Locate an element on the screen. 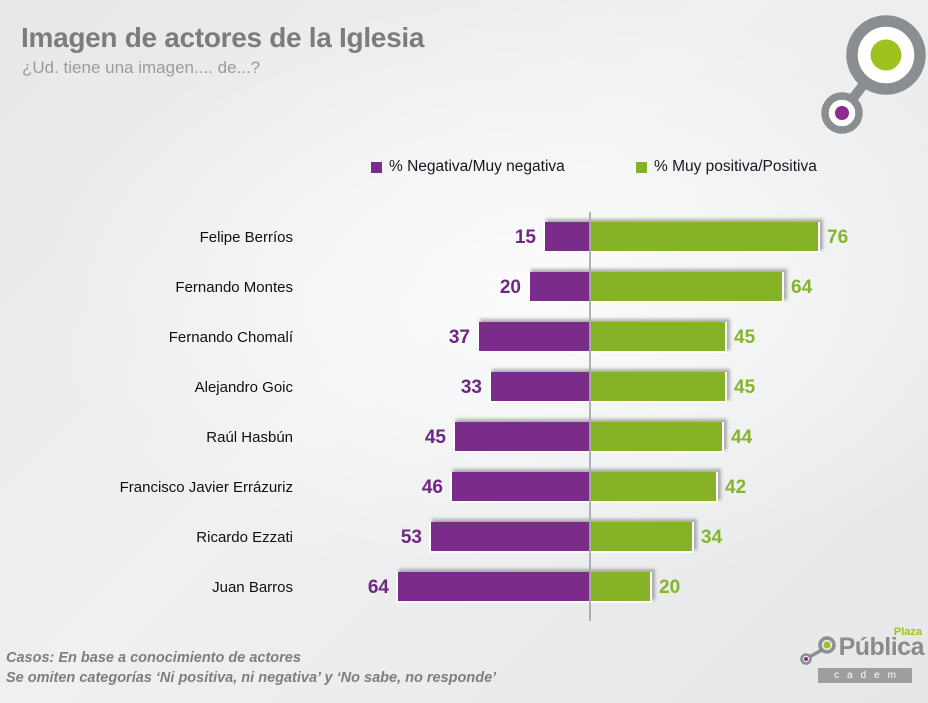  chart-row: Francisco Javier Errázuriz 46 42 is located at coordinates (464, 488).